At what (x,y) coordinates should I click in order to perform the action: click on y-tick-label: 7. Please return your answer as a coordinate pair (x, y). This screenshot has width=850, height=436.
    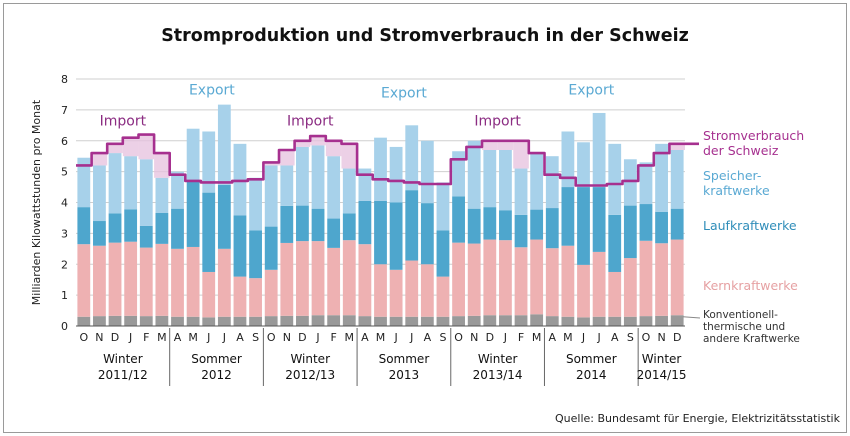
    Looking at the image, I should click on (64, 110).